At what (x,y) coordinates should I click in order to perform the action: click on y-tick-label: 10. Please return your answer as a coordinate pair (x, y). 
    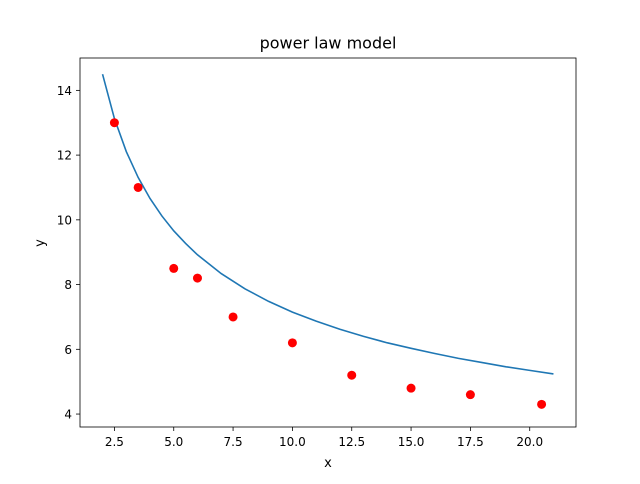
    Looking at the image, I should click on (64, 220).